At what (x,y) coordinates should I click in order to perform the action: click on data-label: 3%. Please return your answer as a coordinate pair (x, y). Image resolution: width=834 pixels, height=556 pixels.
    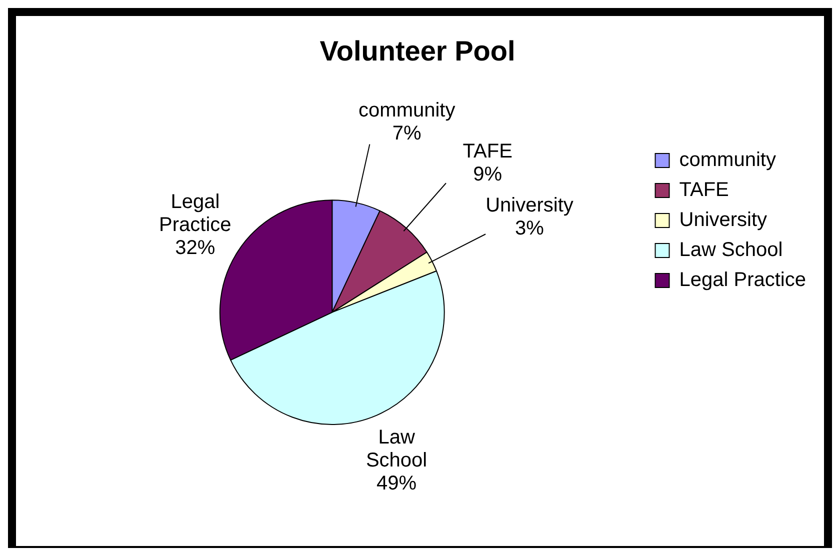
    Looking at the image, I should click on (529, 229).